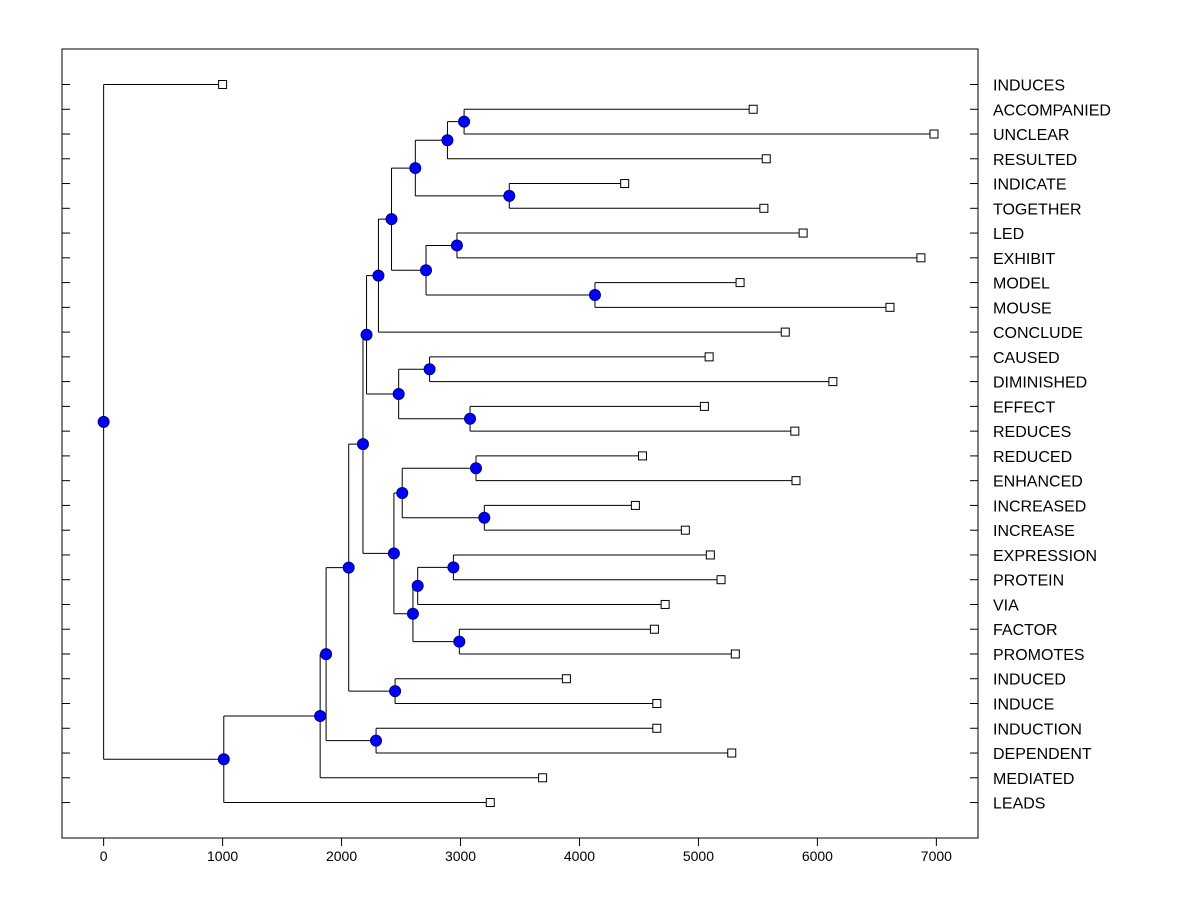  Describe the element at coordinates (1038, 333) in the screenshot. I see `leaf-label: CONCLUDE` at that location.